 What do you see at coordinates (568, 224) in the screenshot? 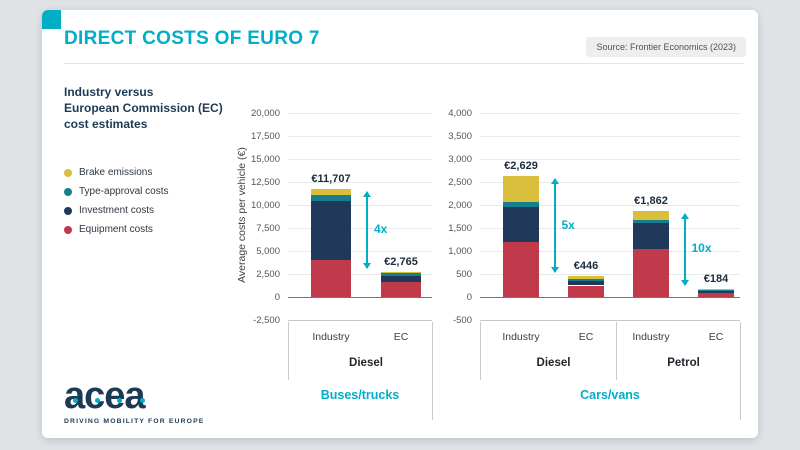
I see `multiplier-label: 5x` at bounding box center [568, 224].